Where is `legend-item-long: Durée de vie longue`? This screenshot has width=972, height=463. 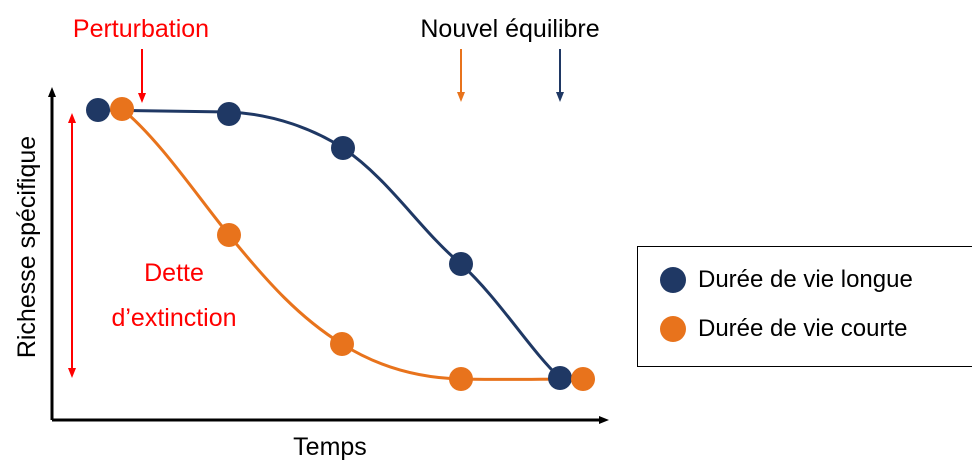
legend-item-long: Durée de vie longue is located at coordinates (786, 280).